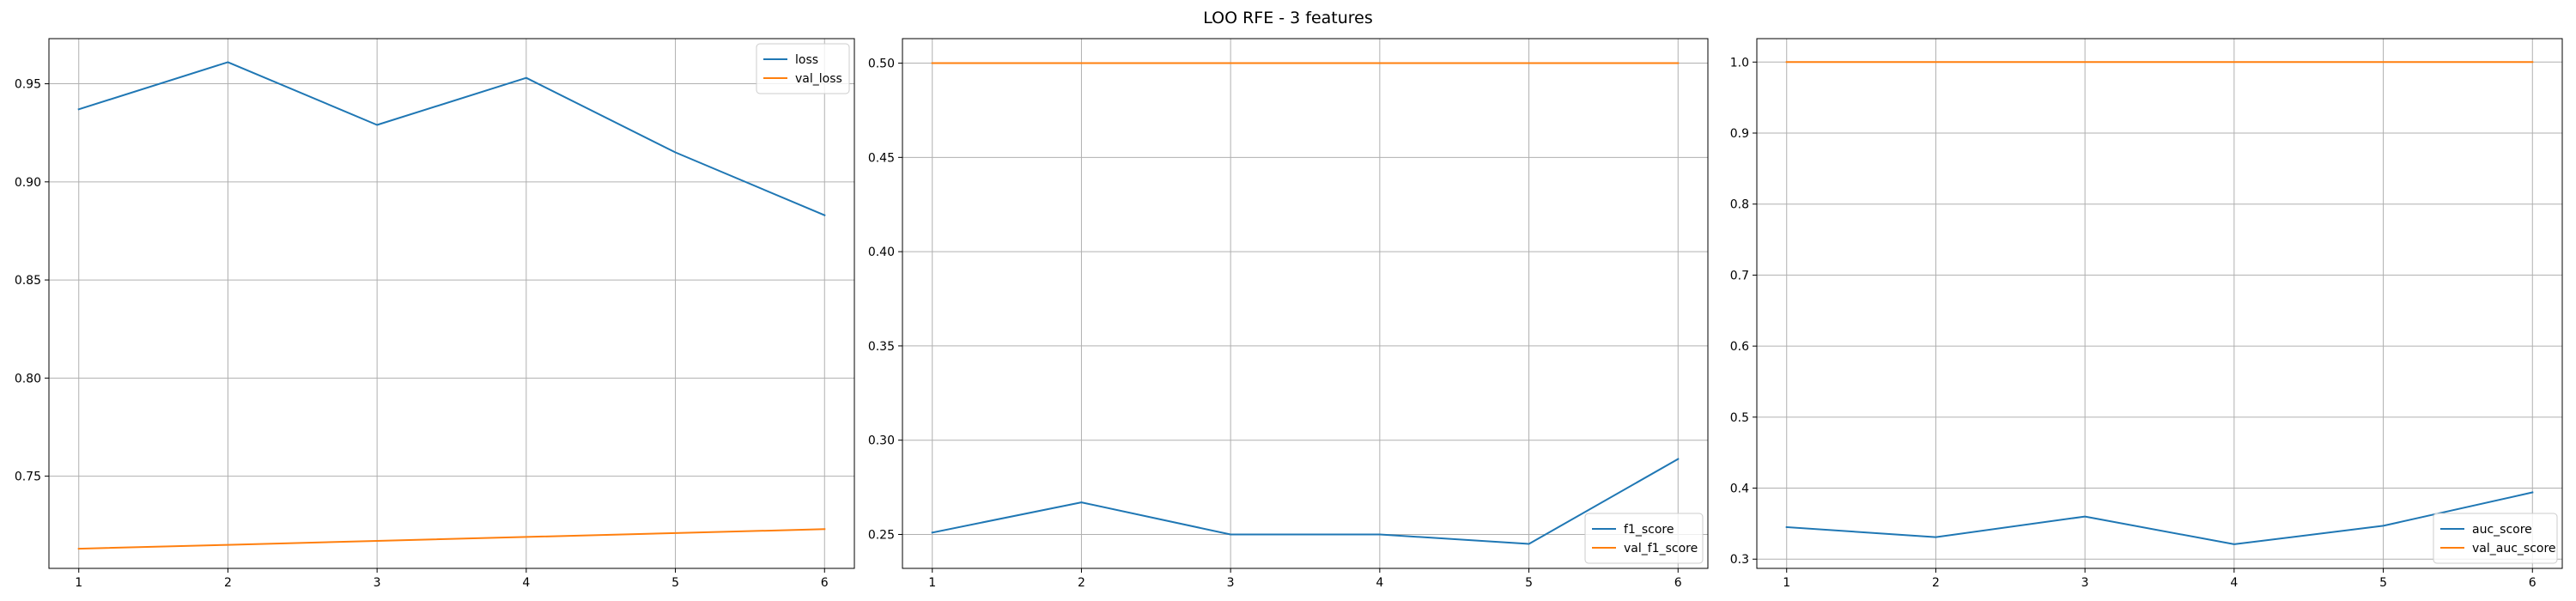 This screenshot has height=601, width=2576. What do you see at coordinates (28, 183) in the screenshot?
I see `y-tick-label: 0.90` at bounding box center [28, 183].